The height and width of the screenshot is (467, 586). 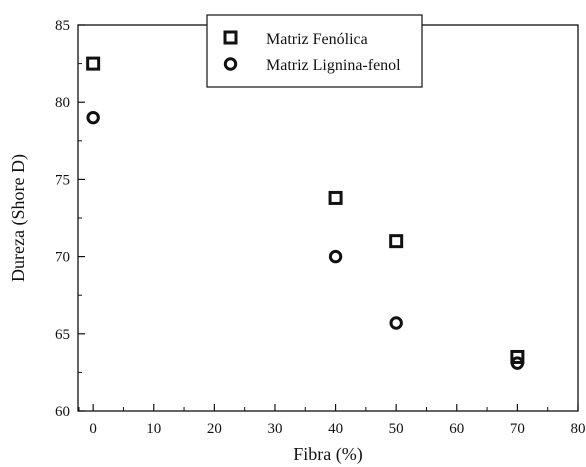 I want to click on legend-square-marker, so click(x=230, y=37).